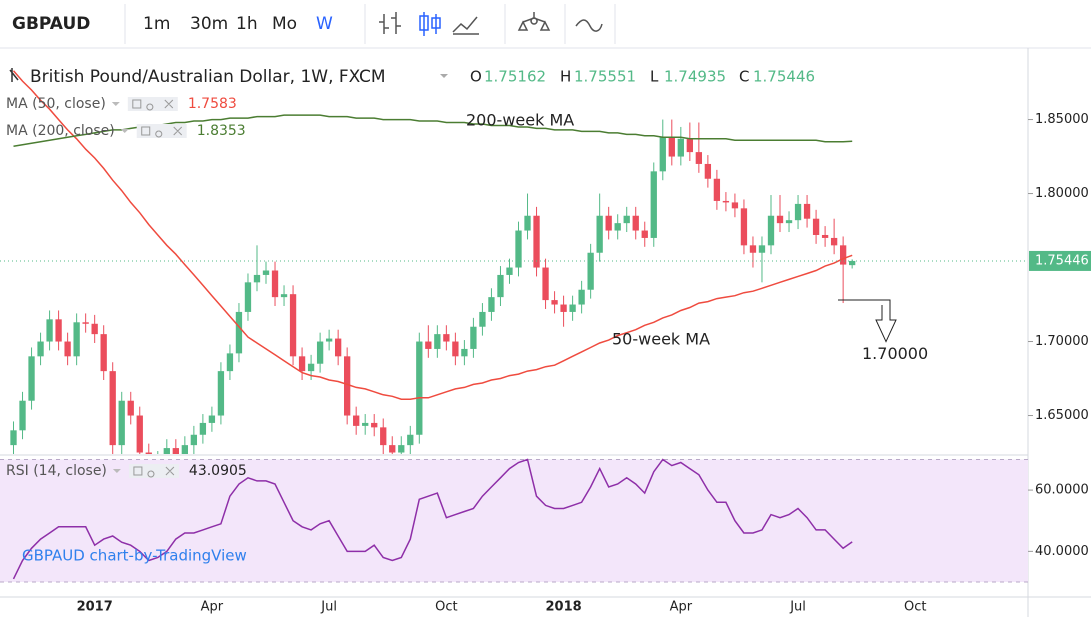 The width and height of the screenshot is (1091, 617). What do you see at coordinates (324, 24) in the screenshot?
I see `interval-button: W` at bounding box center [324, 24].